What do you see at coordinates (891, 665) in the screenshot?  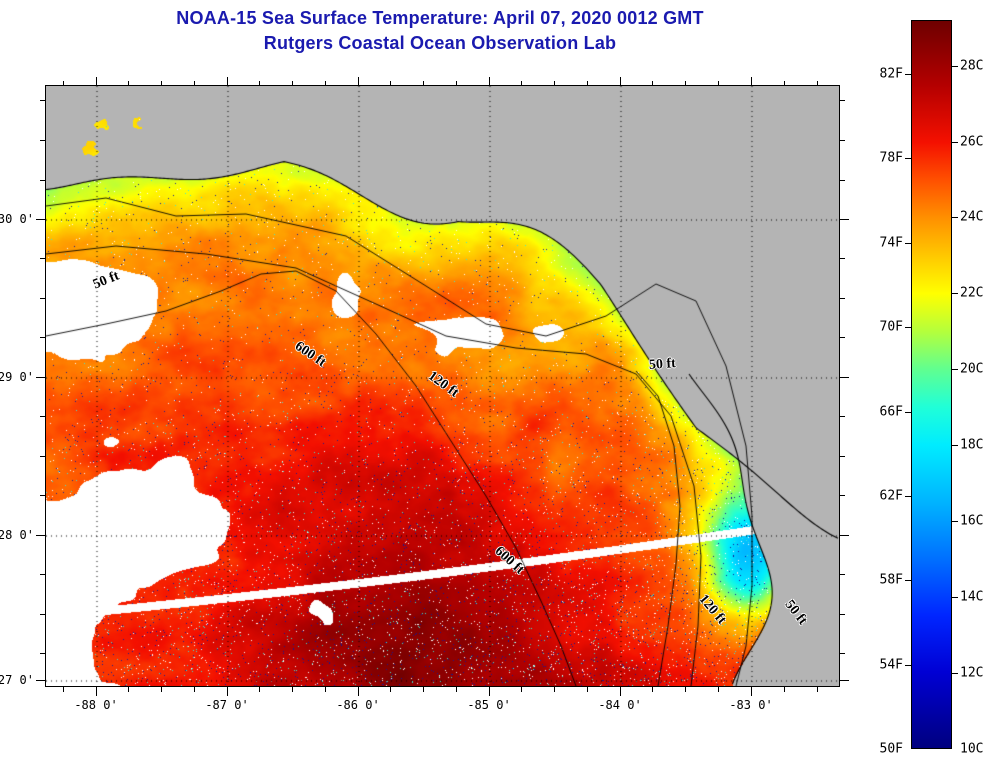 I see `colorbar-label-fahrenheit: 54F` at bounding box center [891, 665].